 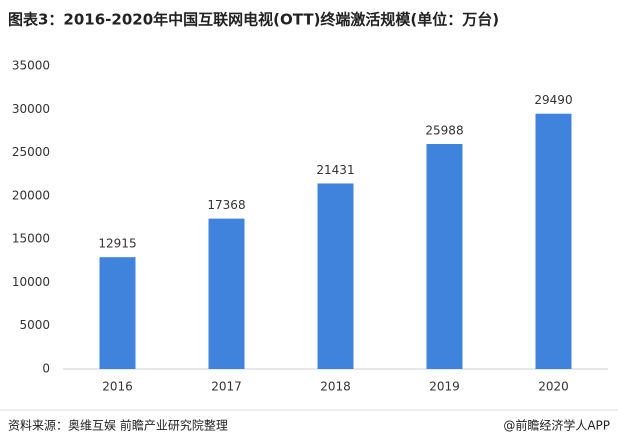 What do you see at coordinates (46, 369) in the screenshot?
I see `y-tick-label: 0` at bounding box center [46, 369].